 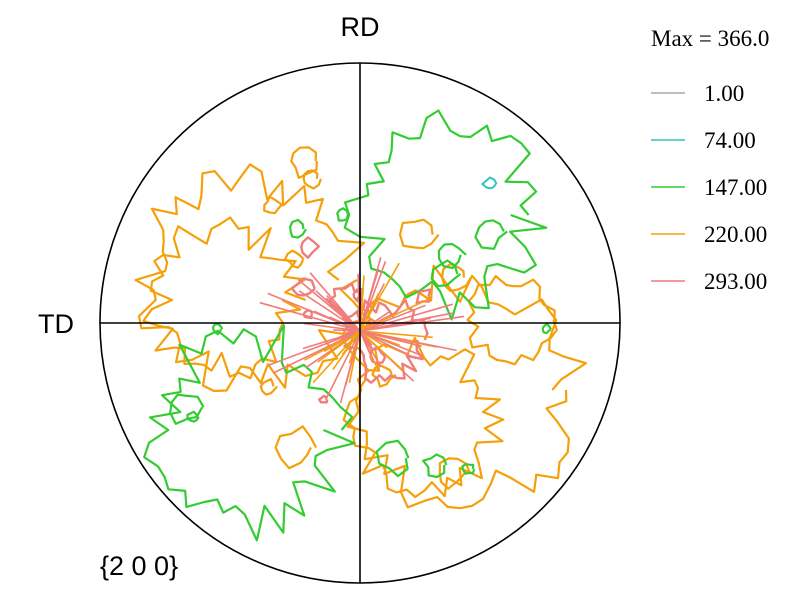 I want to click on rd-label: RD, so click(x=360, y=27).